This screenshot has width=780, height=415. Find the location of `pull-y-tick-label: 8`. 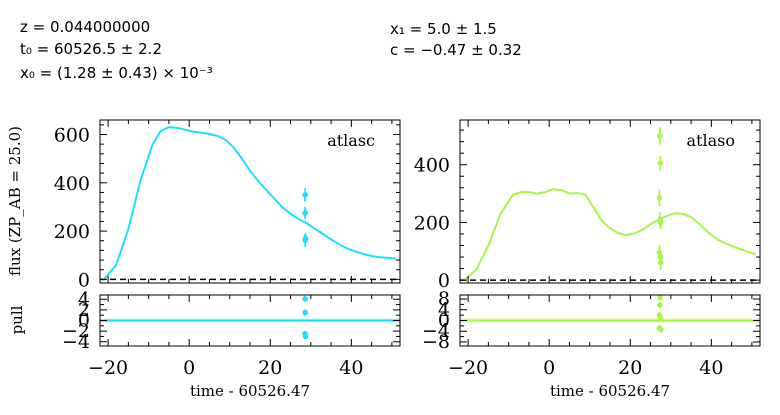

pull-y-tick-label: 8 is located at coordinates (444, 299).